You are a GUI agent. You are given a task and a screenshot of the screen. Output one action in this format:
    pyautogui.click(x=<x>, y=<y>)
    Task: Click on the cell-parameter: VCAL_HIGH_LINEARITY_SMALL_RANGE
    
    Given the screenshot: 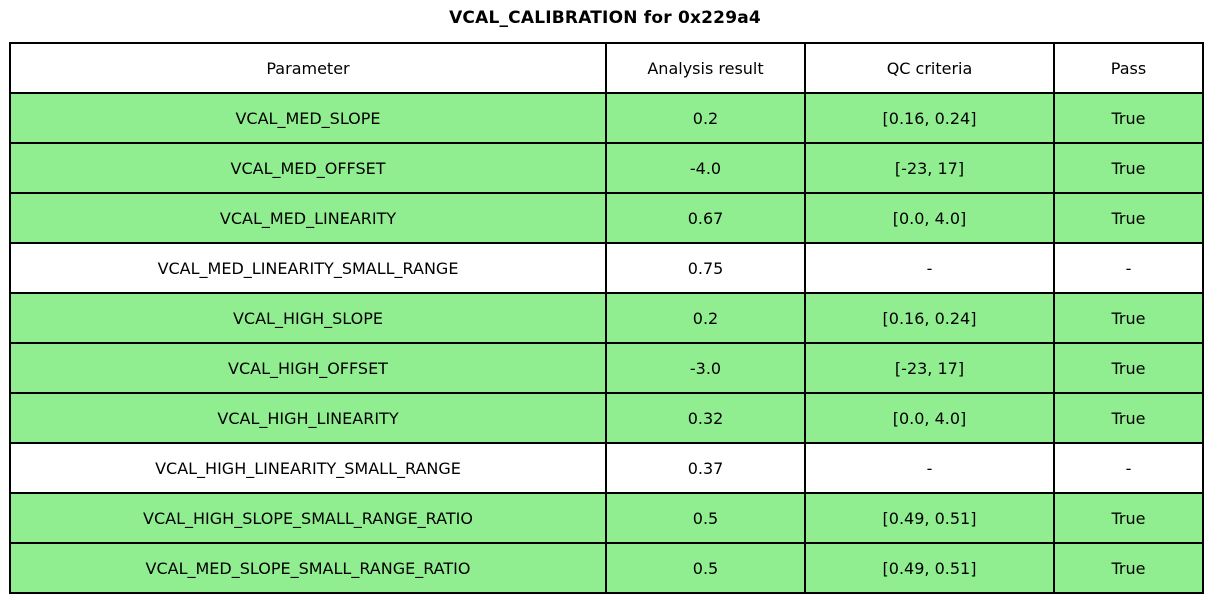 What is the action you would take?
    pyautogui.click(x=308, y=468)
    